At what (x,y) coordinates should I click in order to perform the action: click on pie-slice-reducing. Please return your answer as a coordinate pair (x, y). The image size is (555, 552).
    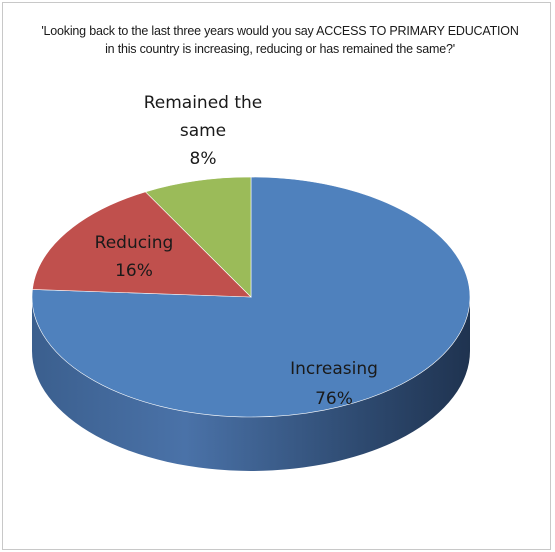
    Looking at the image, I should click on (142, 244).